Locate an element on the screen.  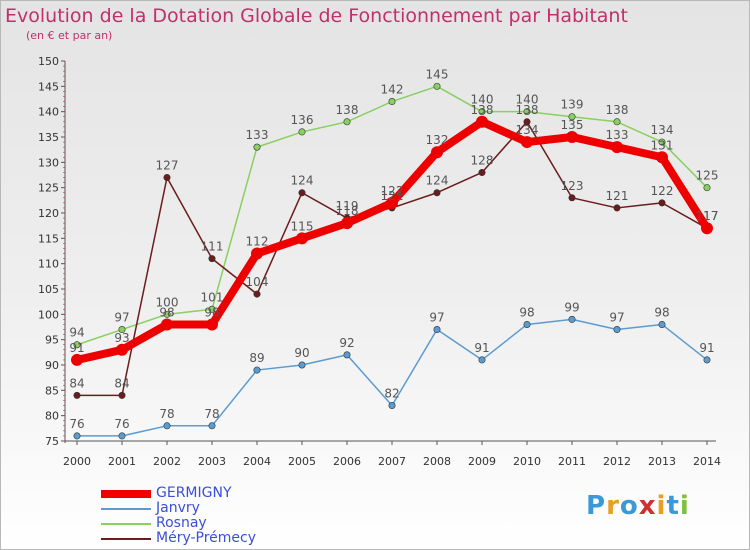
data-label: 97 is located at coordinates (616, 318).